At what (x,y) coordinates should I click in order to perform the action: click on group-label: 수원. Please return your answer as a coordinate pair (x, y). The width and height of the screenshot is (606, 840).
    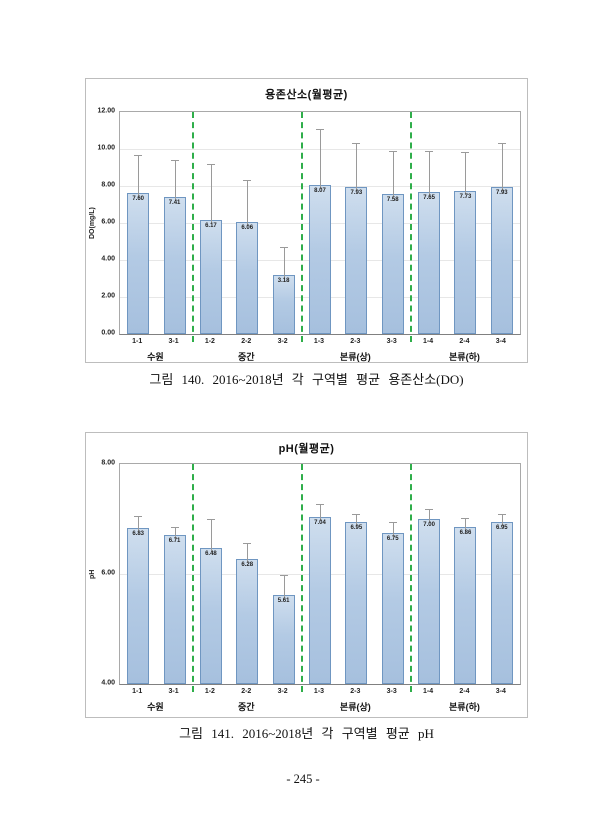
    Looking at the image, I should click on (155, 357).